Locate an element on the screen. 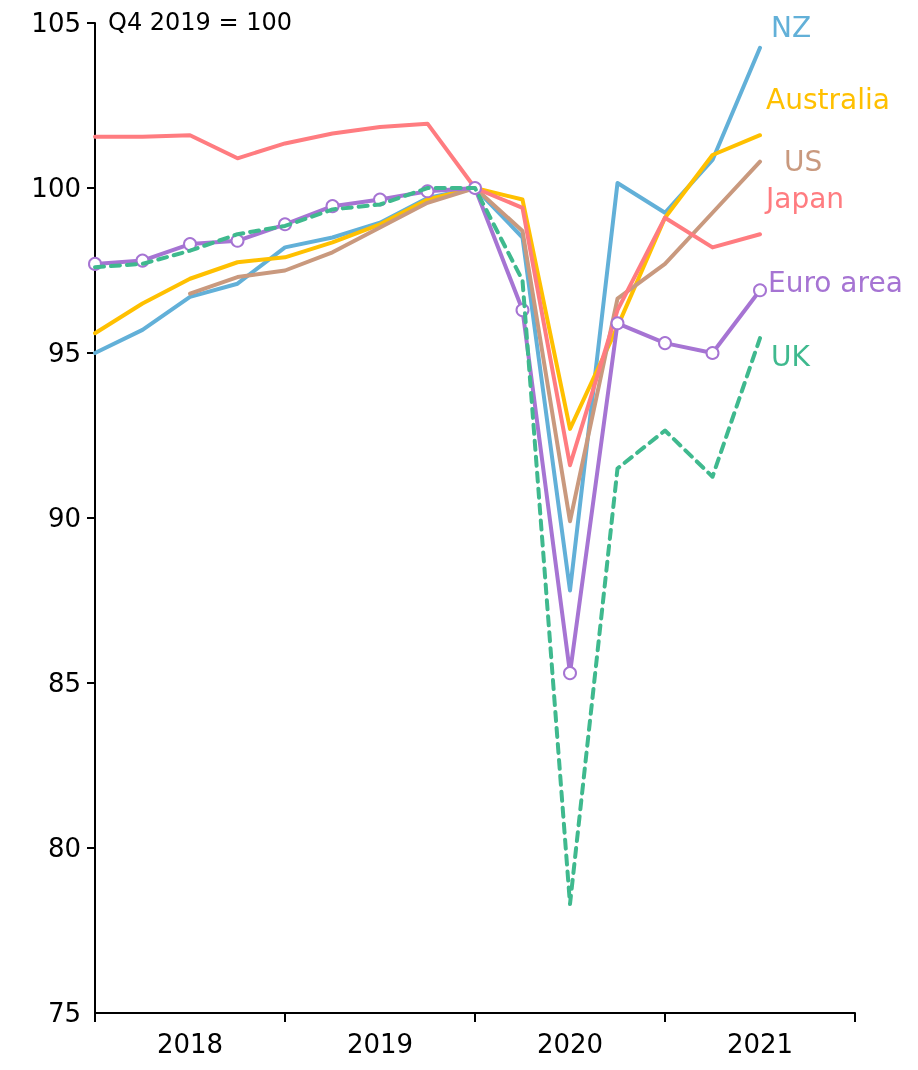 The image size is (918, 1070). y-tick-label: 90 is located at coordinates (64, 518).